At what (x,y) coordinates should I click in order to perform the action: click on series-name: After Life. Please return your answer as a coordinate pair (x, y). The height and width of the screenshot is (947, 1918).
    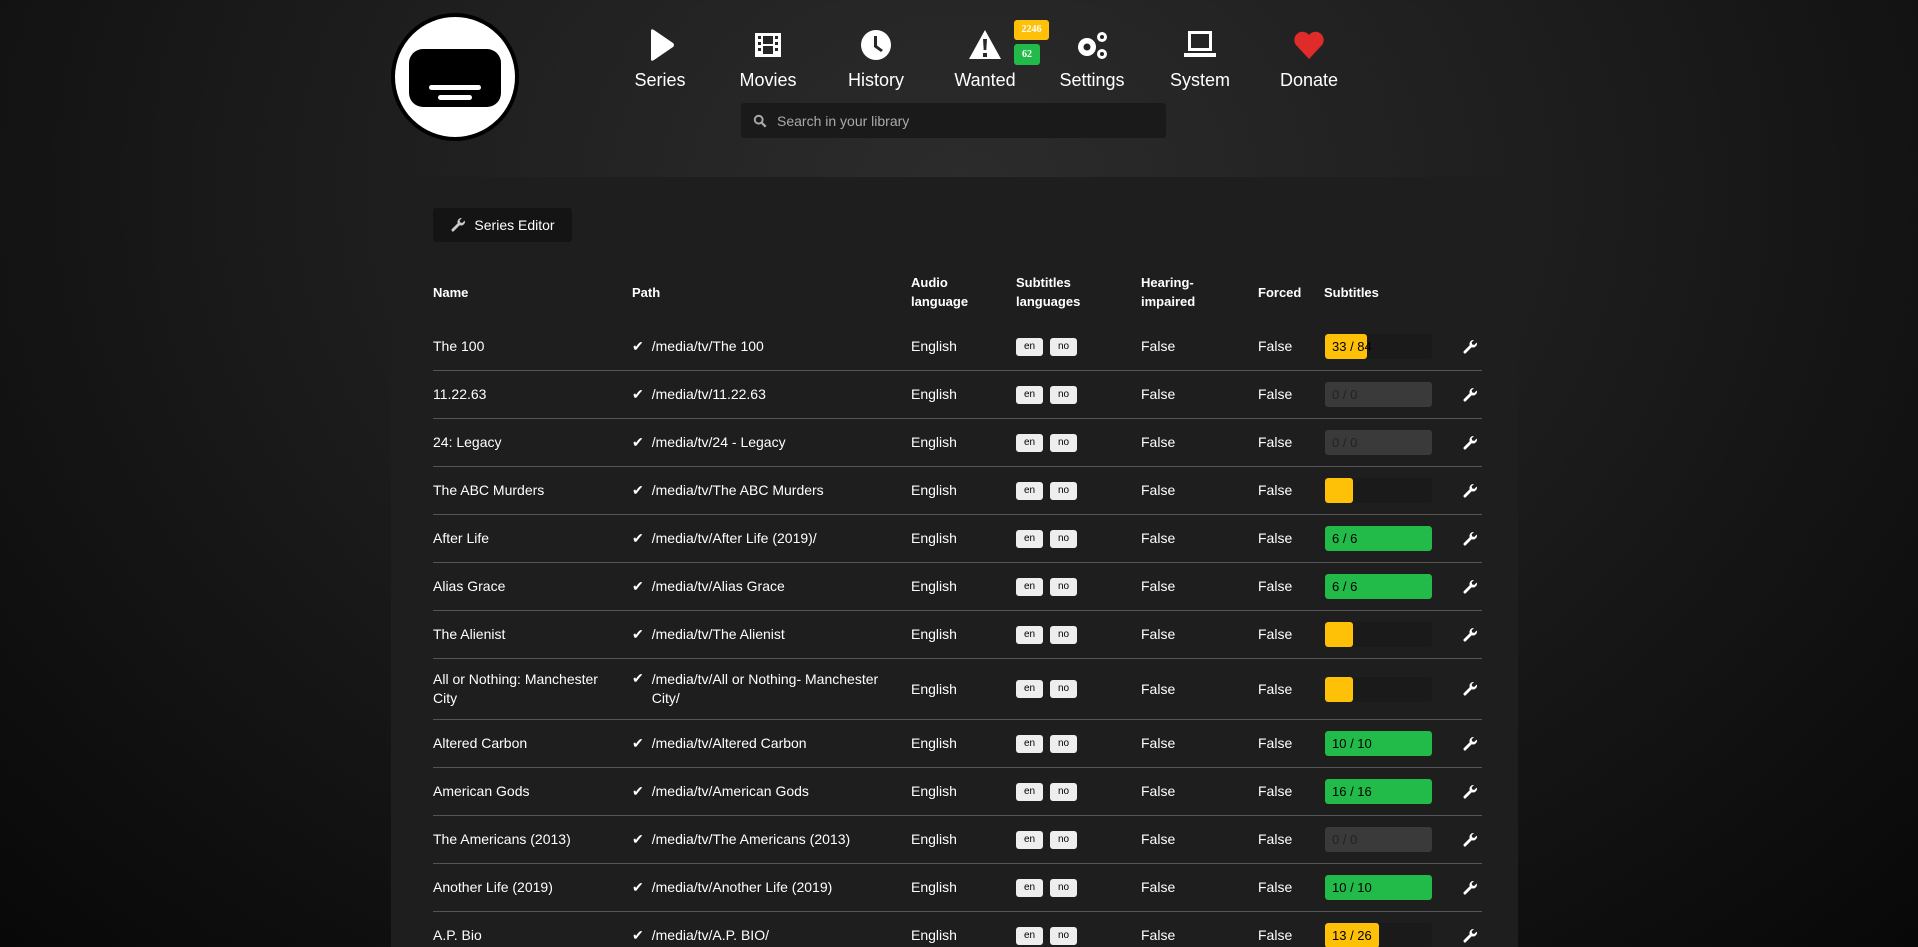
    Looking at the image, I should click on (461, 538).